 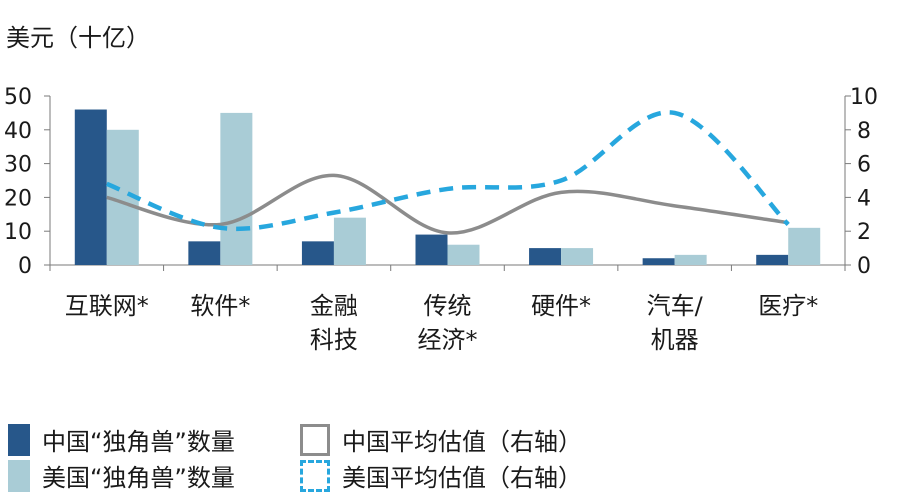 What do you see at coordinates (864, 266) in the screenshot?
I see `right-axis-tick-label: 0` at bounding box center [864, 266].